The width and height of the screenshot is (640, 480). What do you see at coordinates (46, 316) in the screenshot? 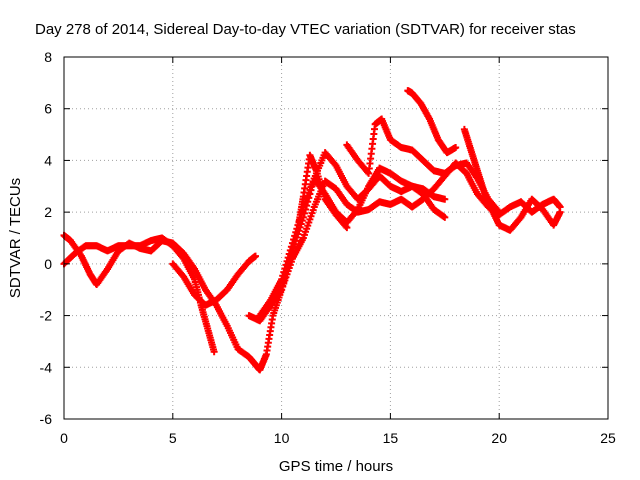
I see `y-tick-label: -2` at bounding box center [46, 316].